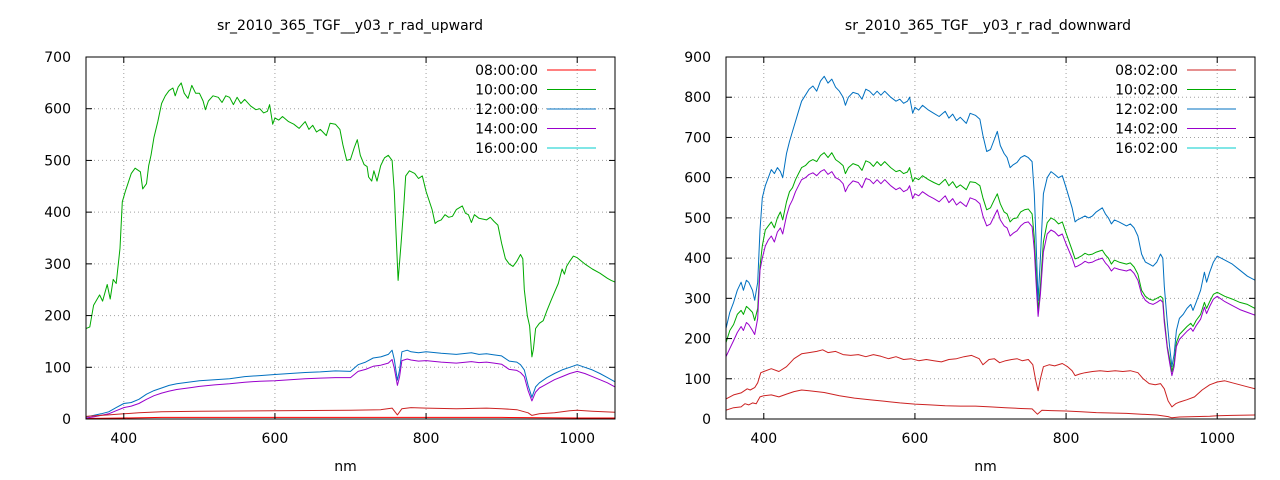 This screenshot has height=480, width=1280. What do you see at coordinates (697, 98) in the screenshot?
I see `y-tick-label: 800` at bounding box center [697, 98].